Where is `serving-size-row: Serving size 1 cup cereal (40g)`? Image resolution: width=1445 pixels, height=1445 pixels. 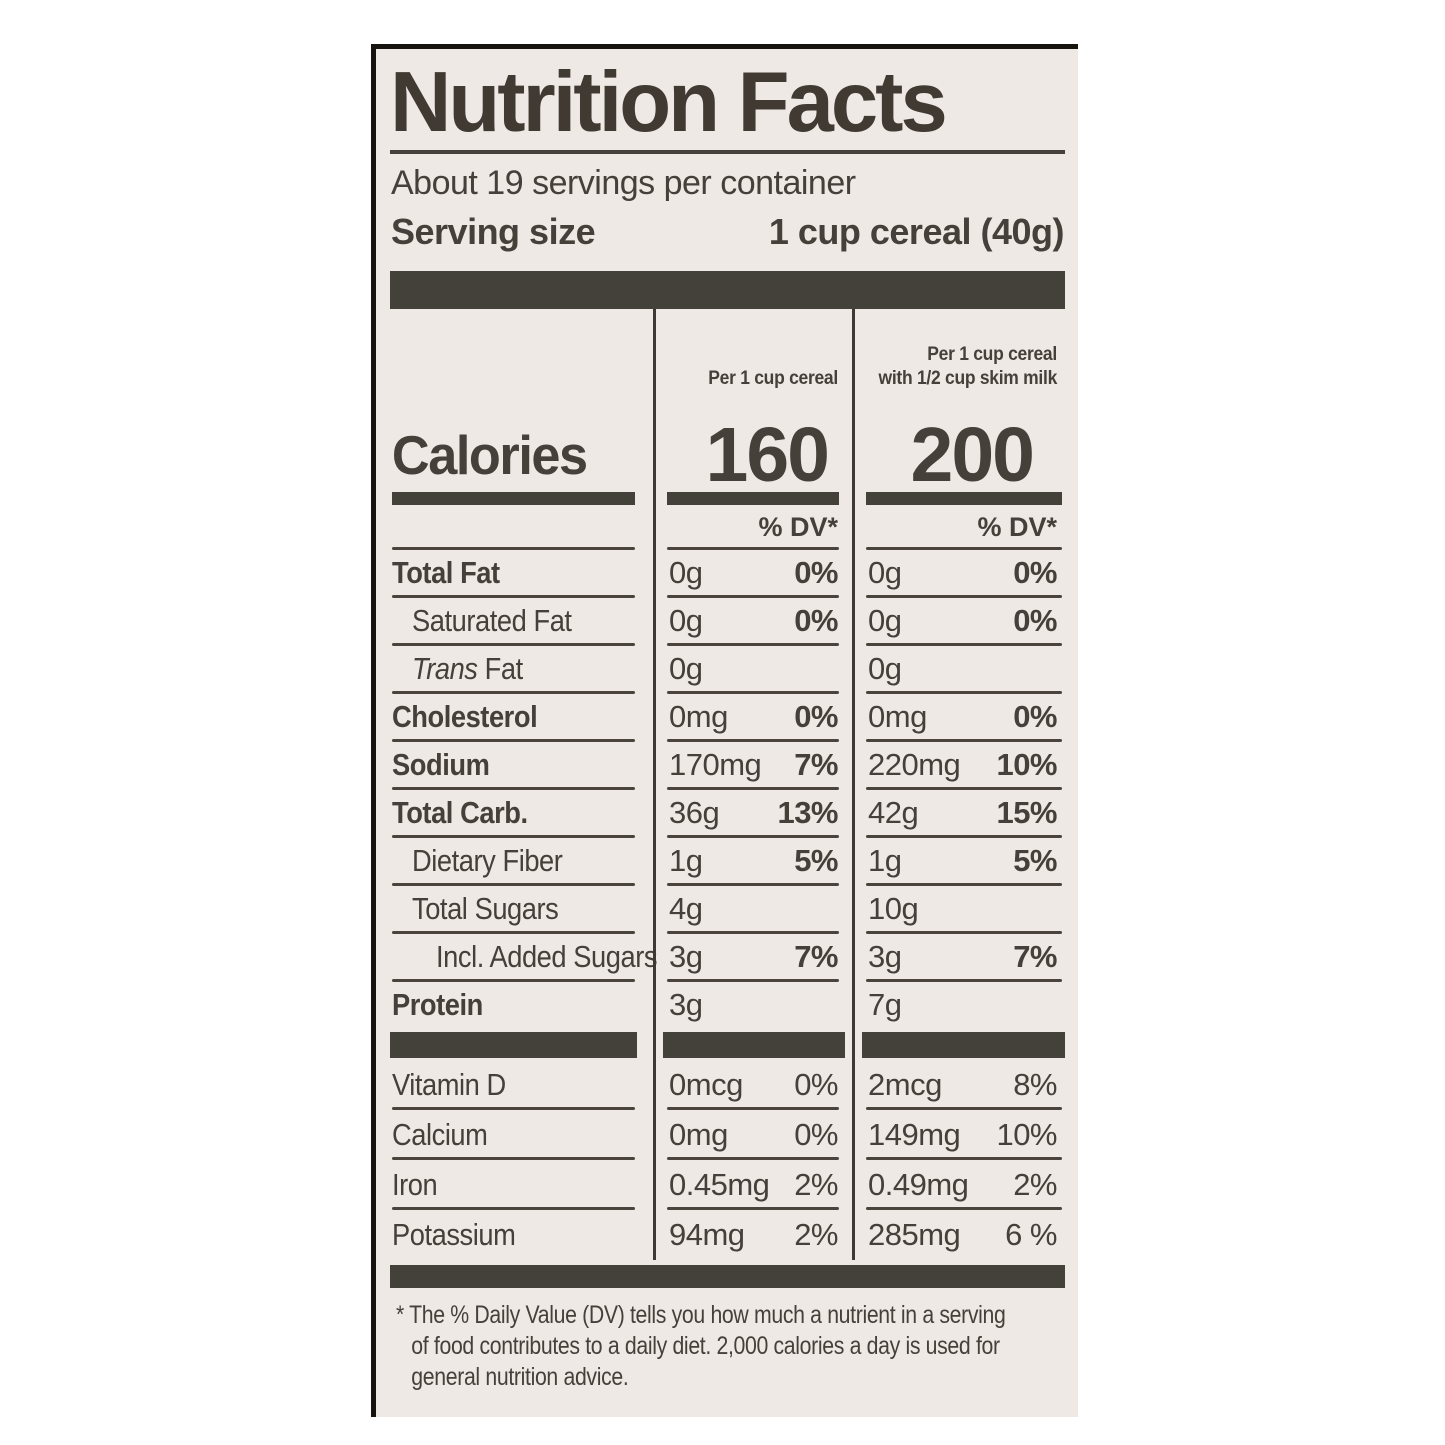
serving-size-row: Serving size 1 cup cereal (40g) is located at coordinates (728, 232).